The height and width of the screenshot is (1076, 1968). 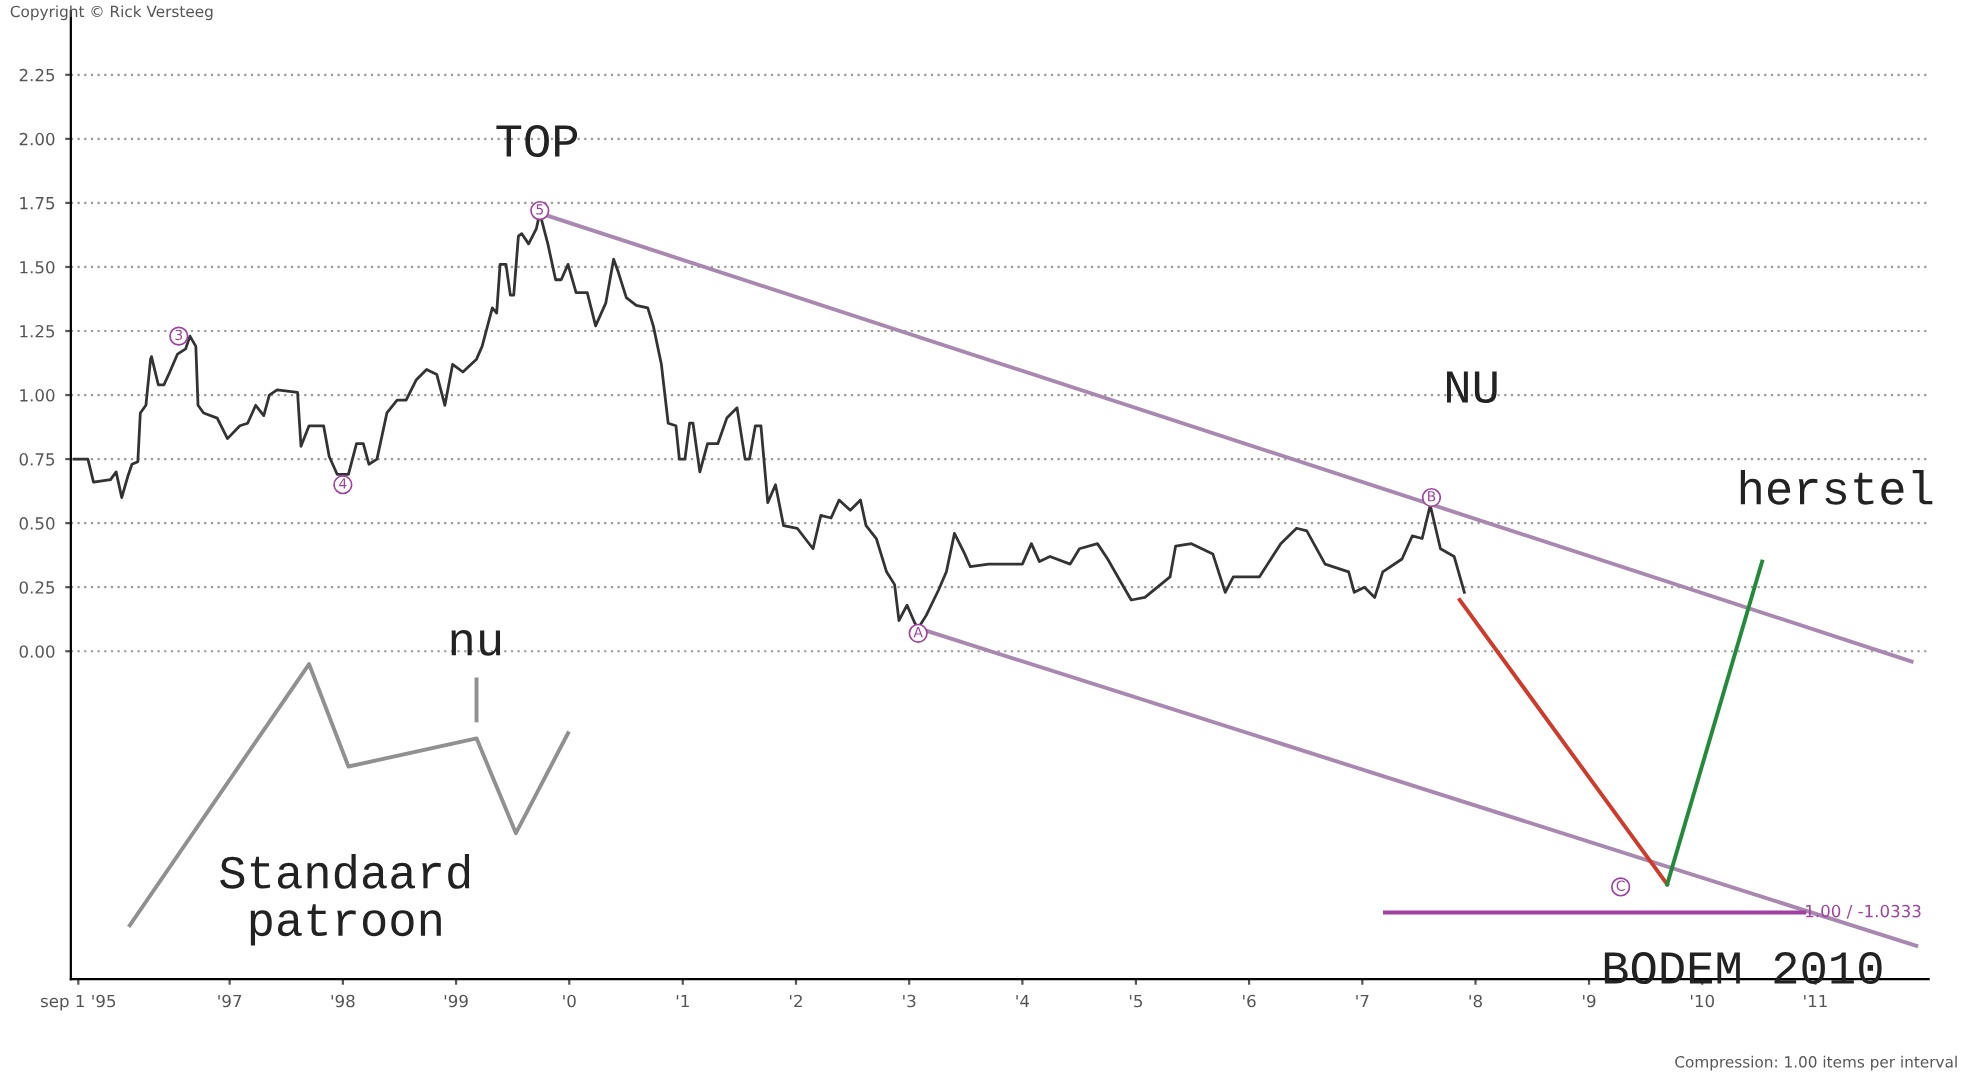 I want to click on x-tick-label: '6, so click(x=1249, y=1001).